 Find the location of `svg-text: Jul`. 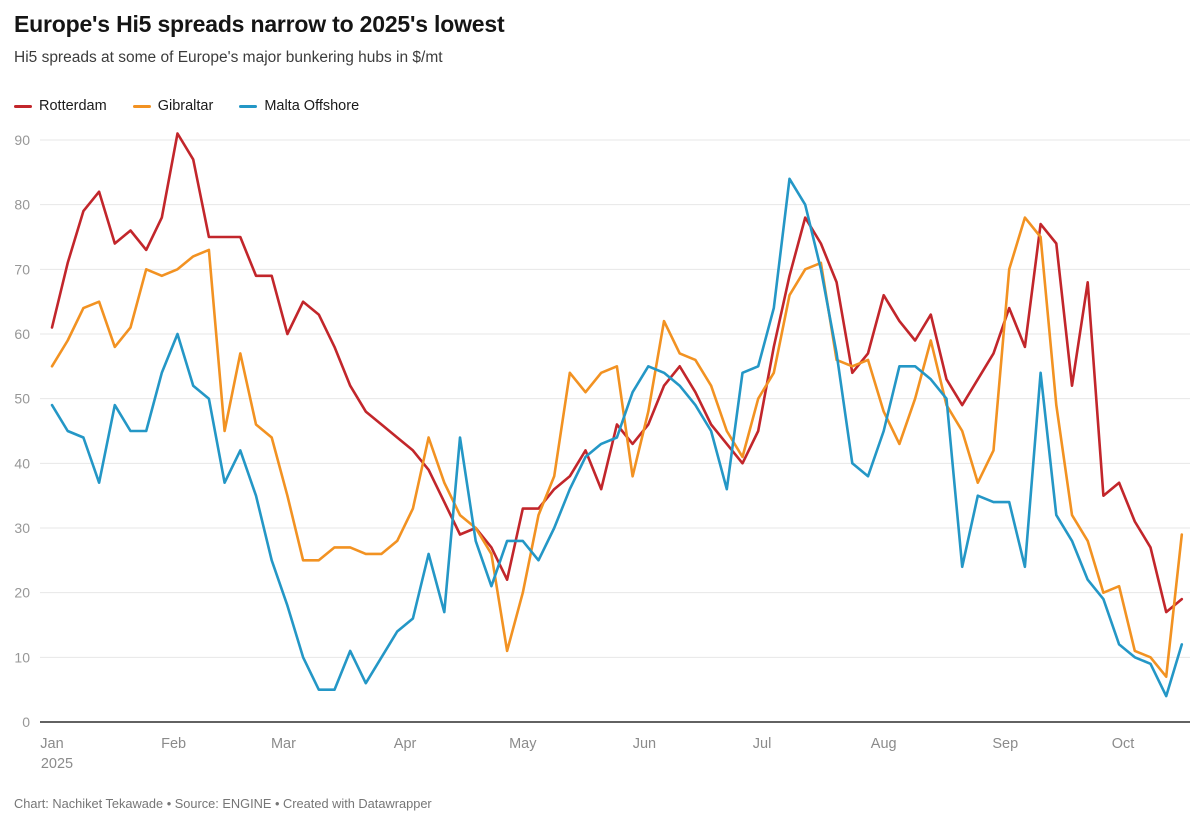

svg-text: Jul is located at coordinates (762, 744).